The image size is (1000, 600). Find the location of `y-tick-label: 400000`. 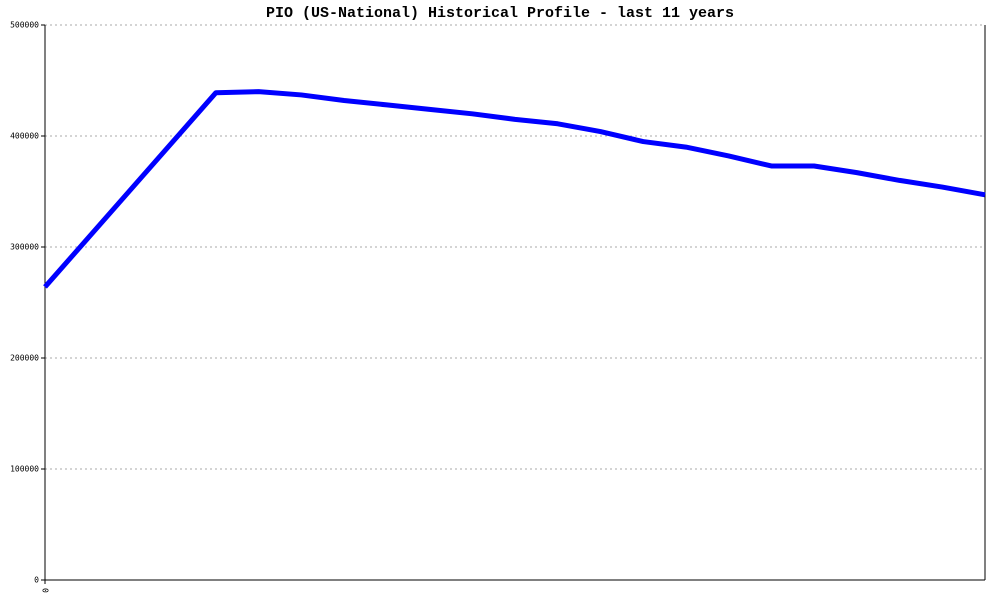

y-tick-label: 400000 is located at coordinates (24, 136).